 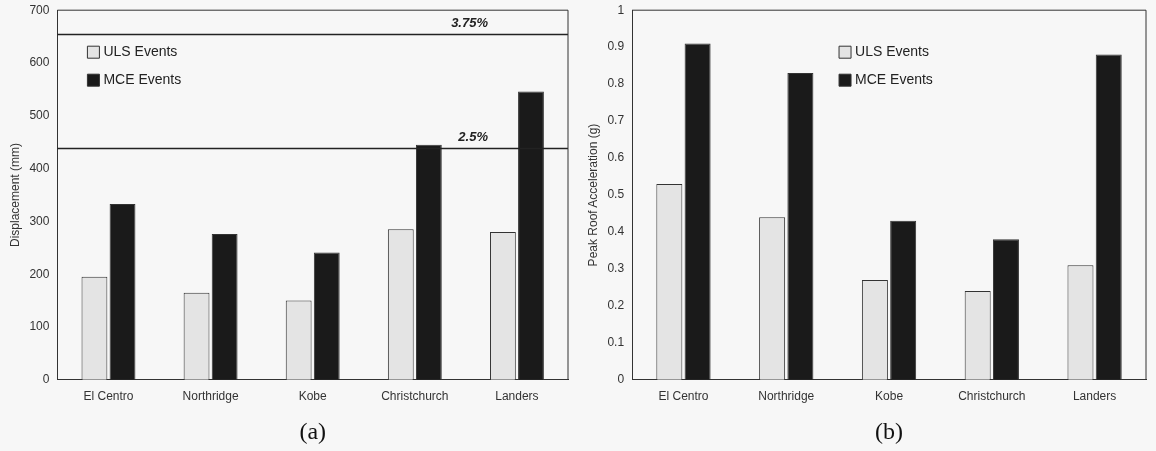 I want to click on y-tick-label: 300, so click(x=39, y=220).